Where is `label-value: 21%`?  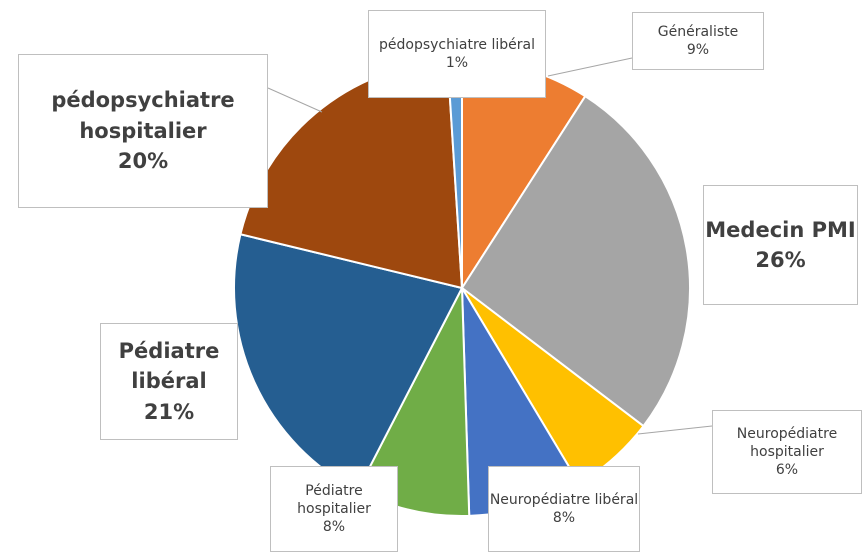 label-value: 21% is located at coordinates (169, 411).